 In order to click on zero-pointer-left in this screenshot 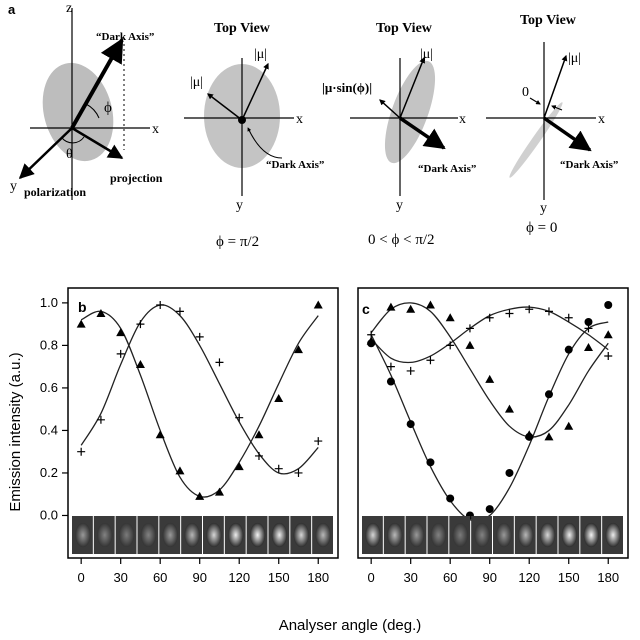, I will do `click(535, 101)`.